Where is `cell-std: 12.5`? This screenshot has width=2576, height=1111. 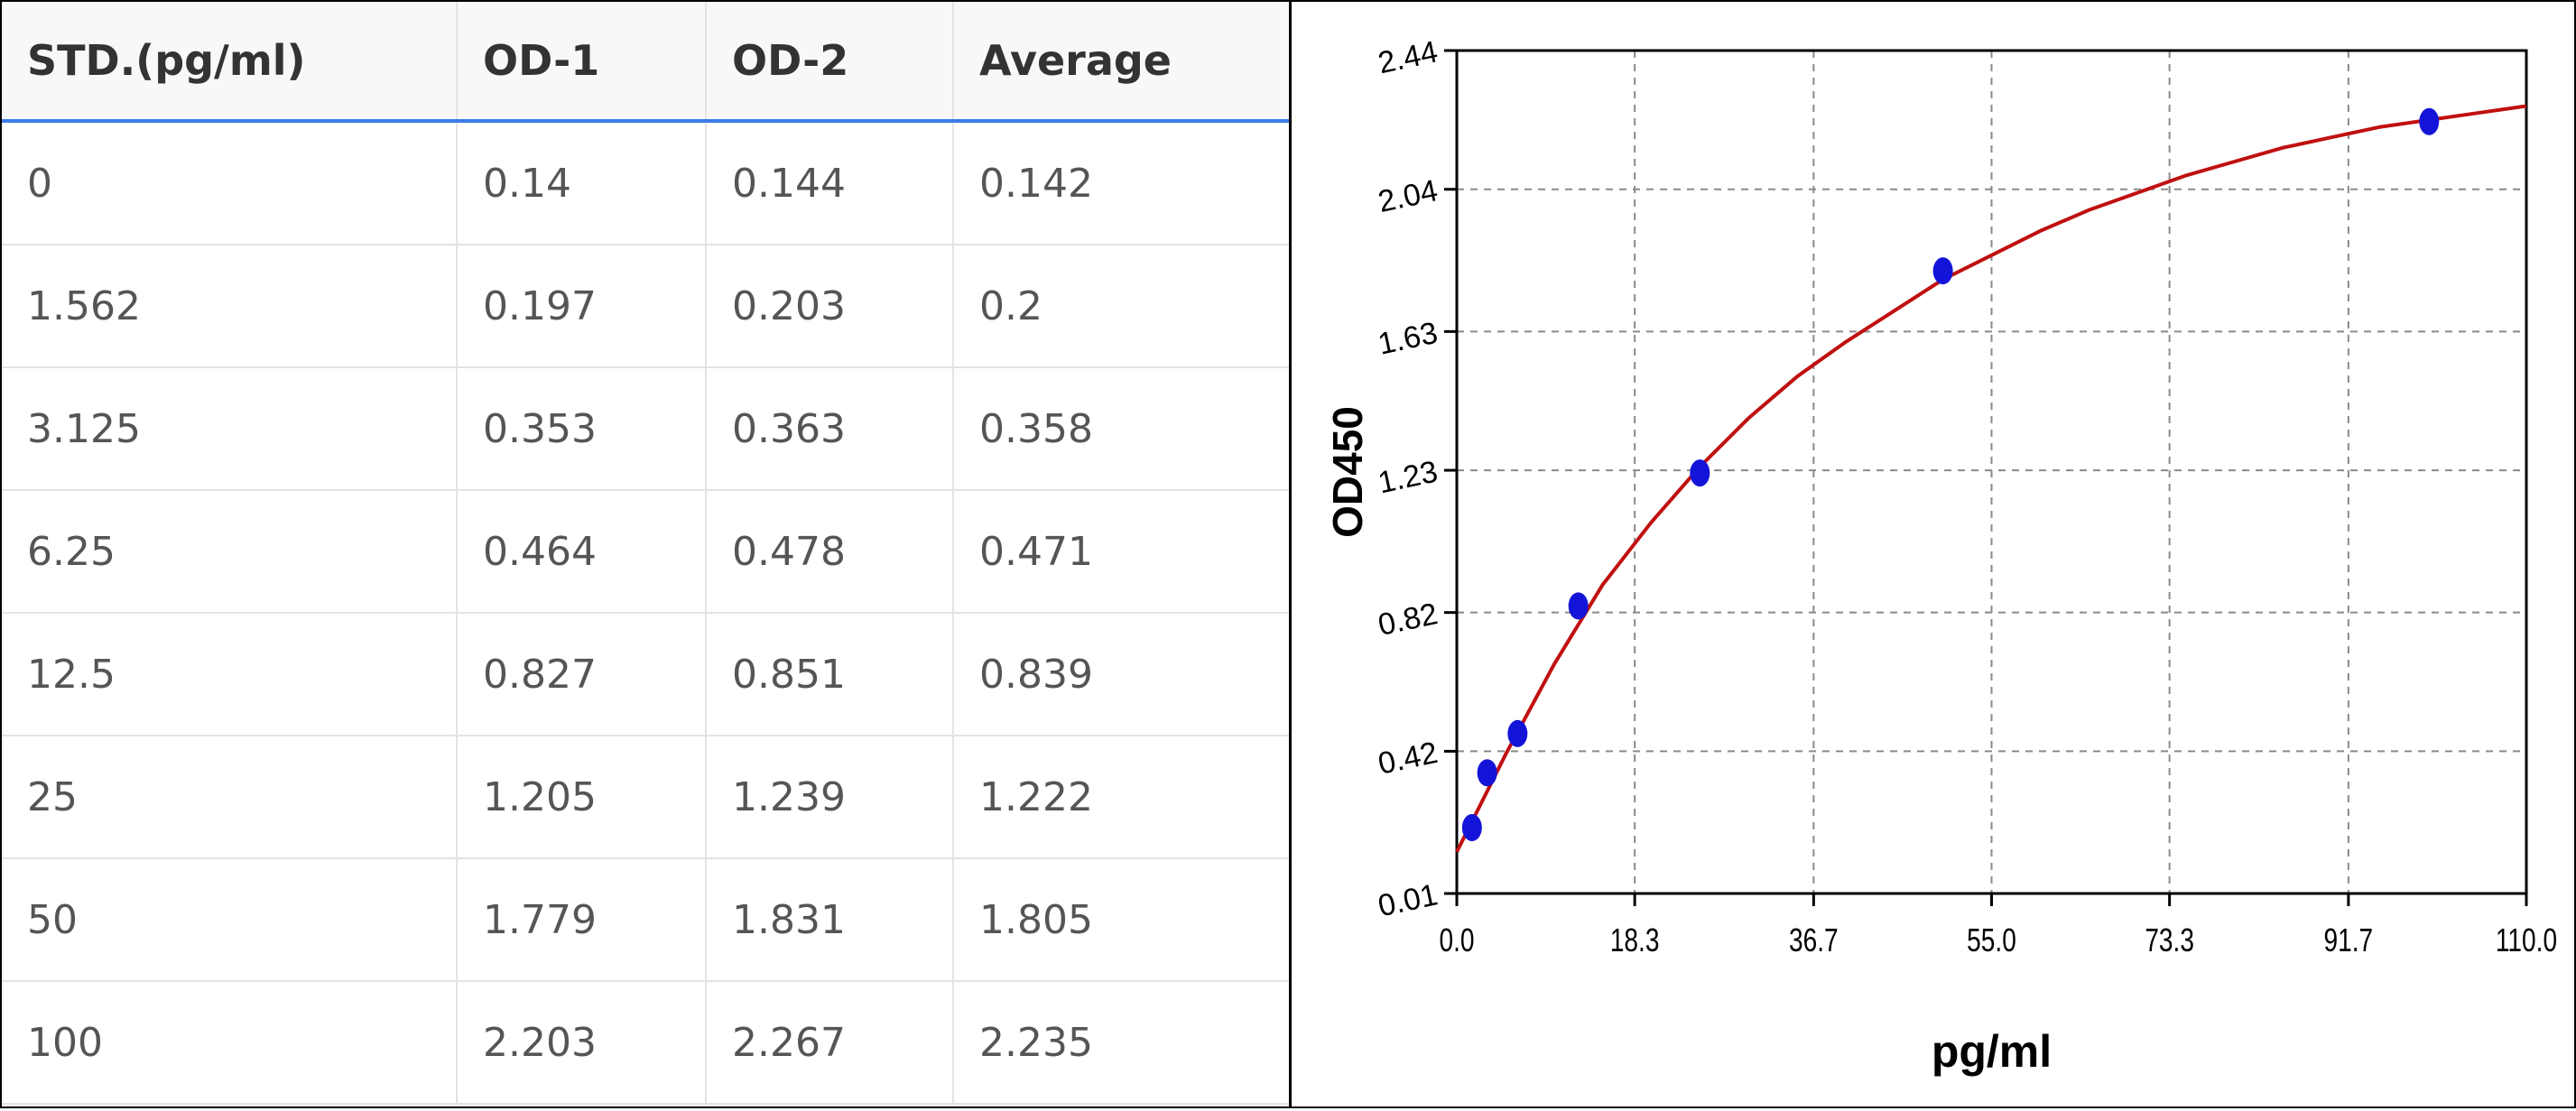 cell-std: 12.5 is located at coordinates (230, 674).